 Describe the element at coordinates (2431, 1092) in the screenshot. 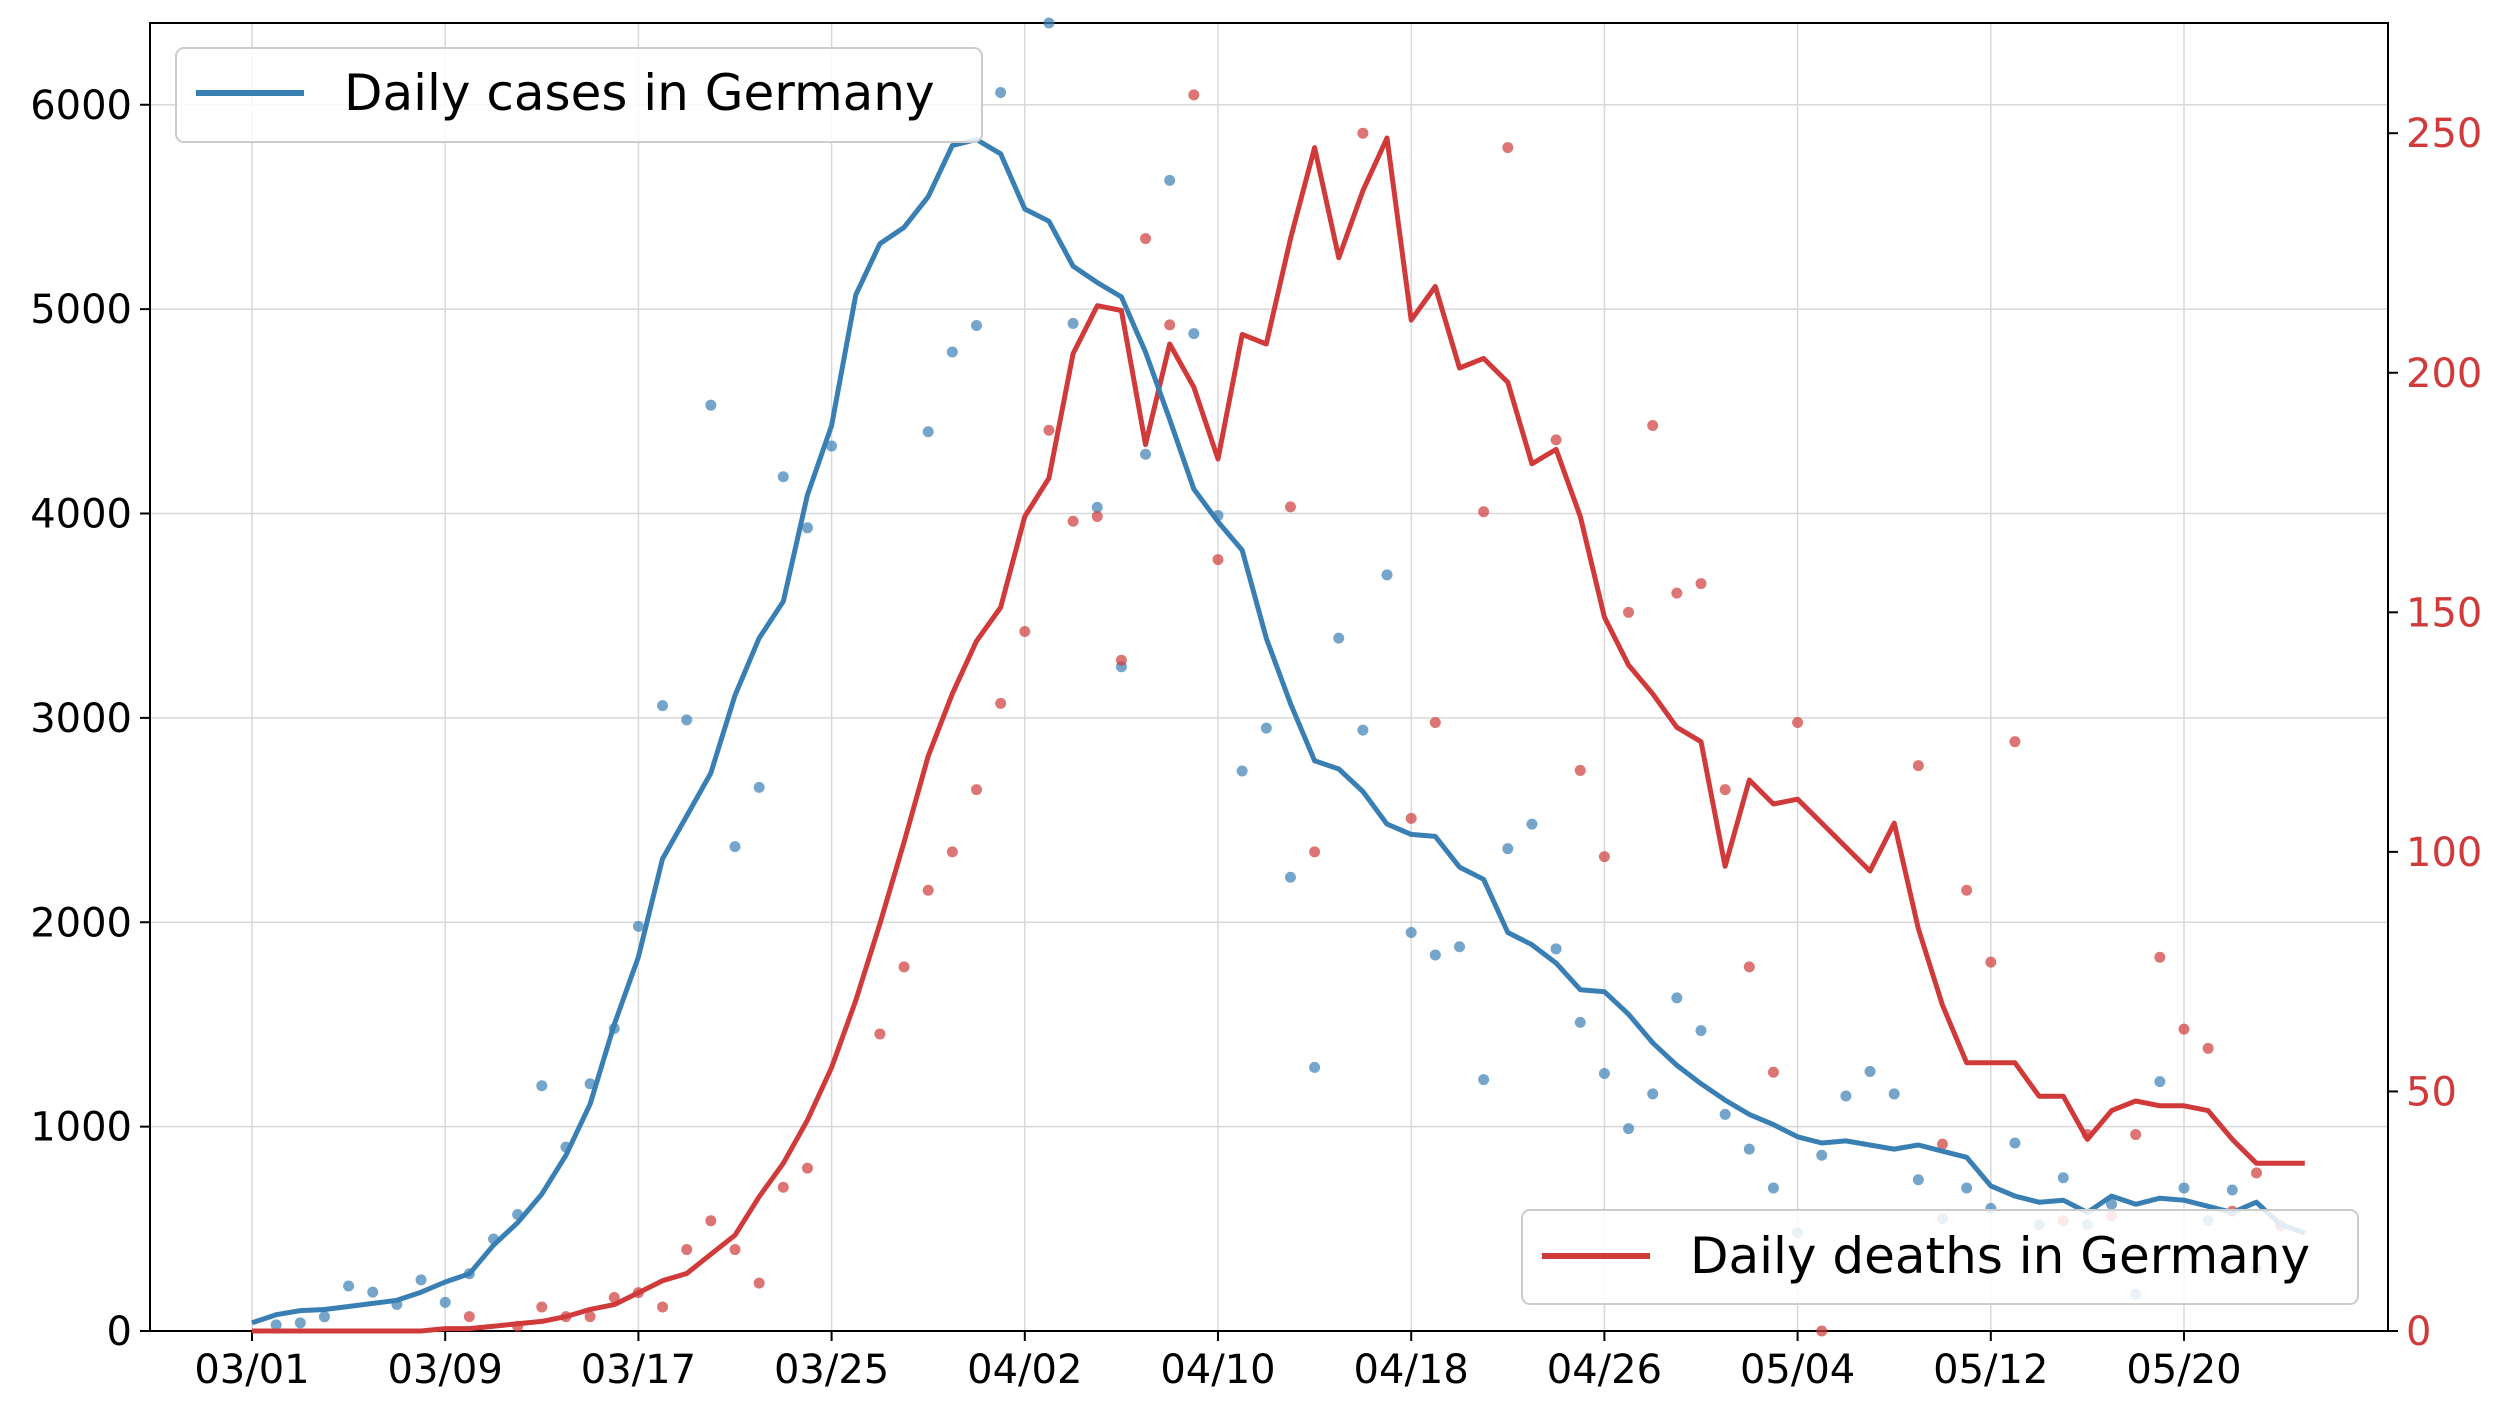

I see `y-right-tick-label: 50` at that location.